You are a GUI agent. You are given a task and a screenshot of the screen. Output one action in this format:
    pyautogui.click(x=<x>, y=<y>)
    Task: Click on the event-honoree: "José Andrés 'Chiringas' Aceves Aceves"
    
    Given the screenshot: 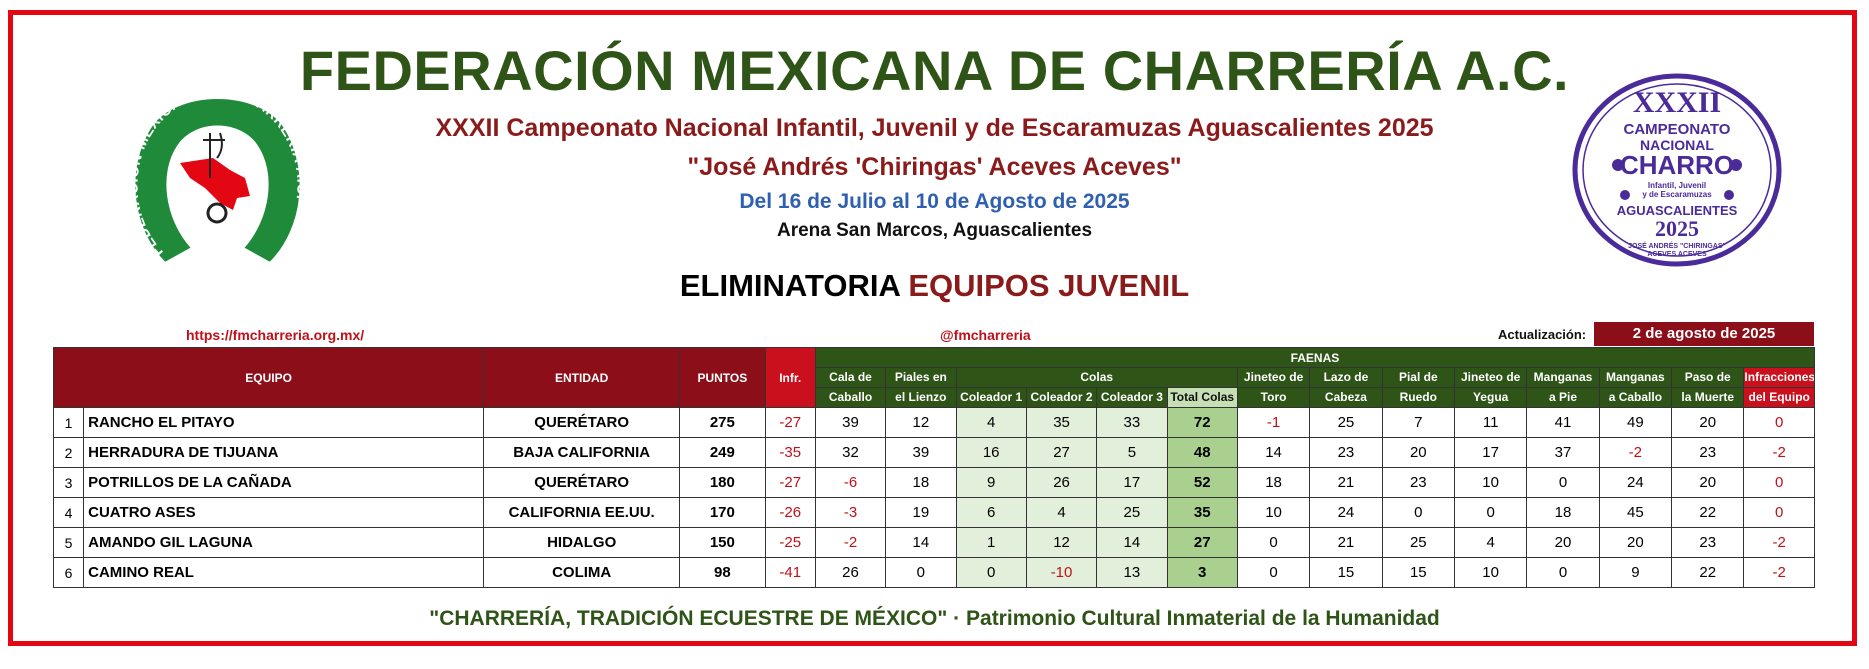 What is the action you would take?
    pyautogui.click(x=934, y=167)
    